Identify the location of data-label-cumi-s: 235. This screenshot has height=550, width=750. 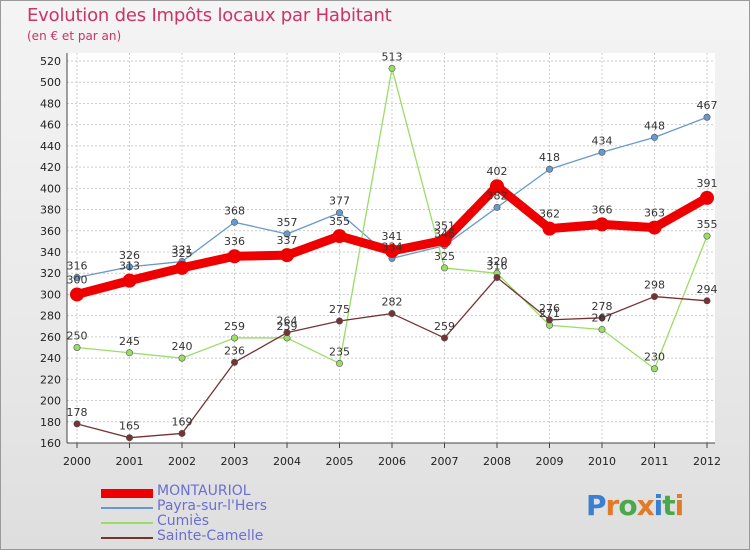
(339, 351).